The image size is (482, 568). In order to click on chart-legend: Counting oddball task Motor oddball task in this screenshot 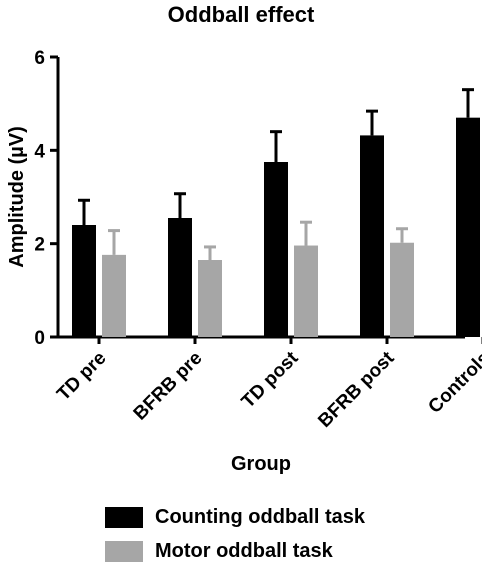, I will do `click(235, 534)`.